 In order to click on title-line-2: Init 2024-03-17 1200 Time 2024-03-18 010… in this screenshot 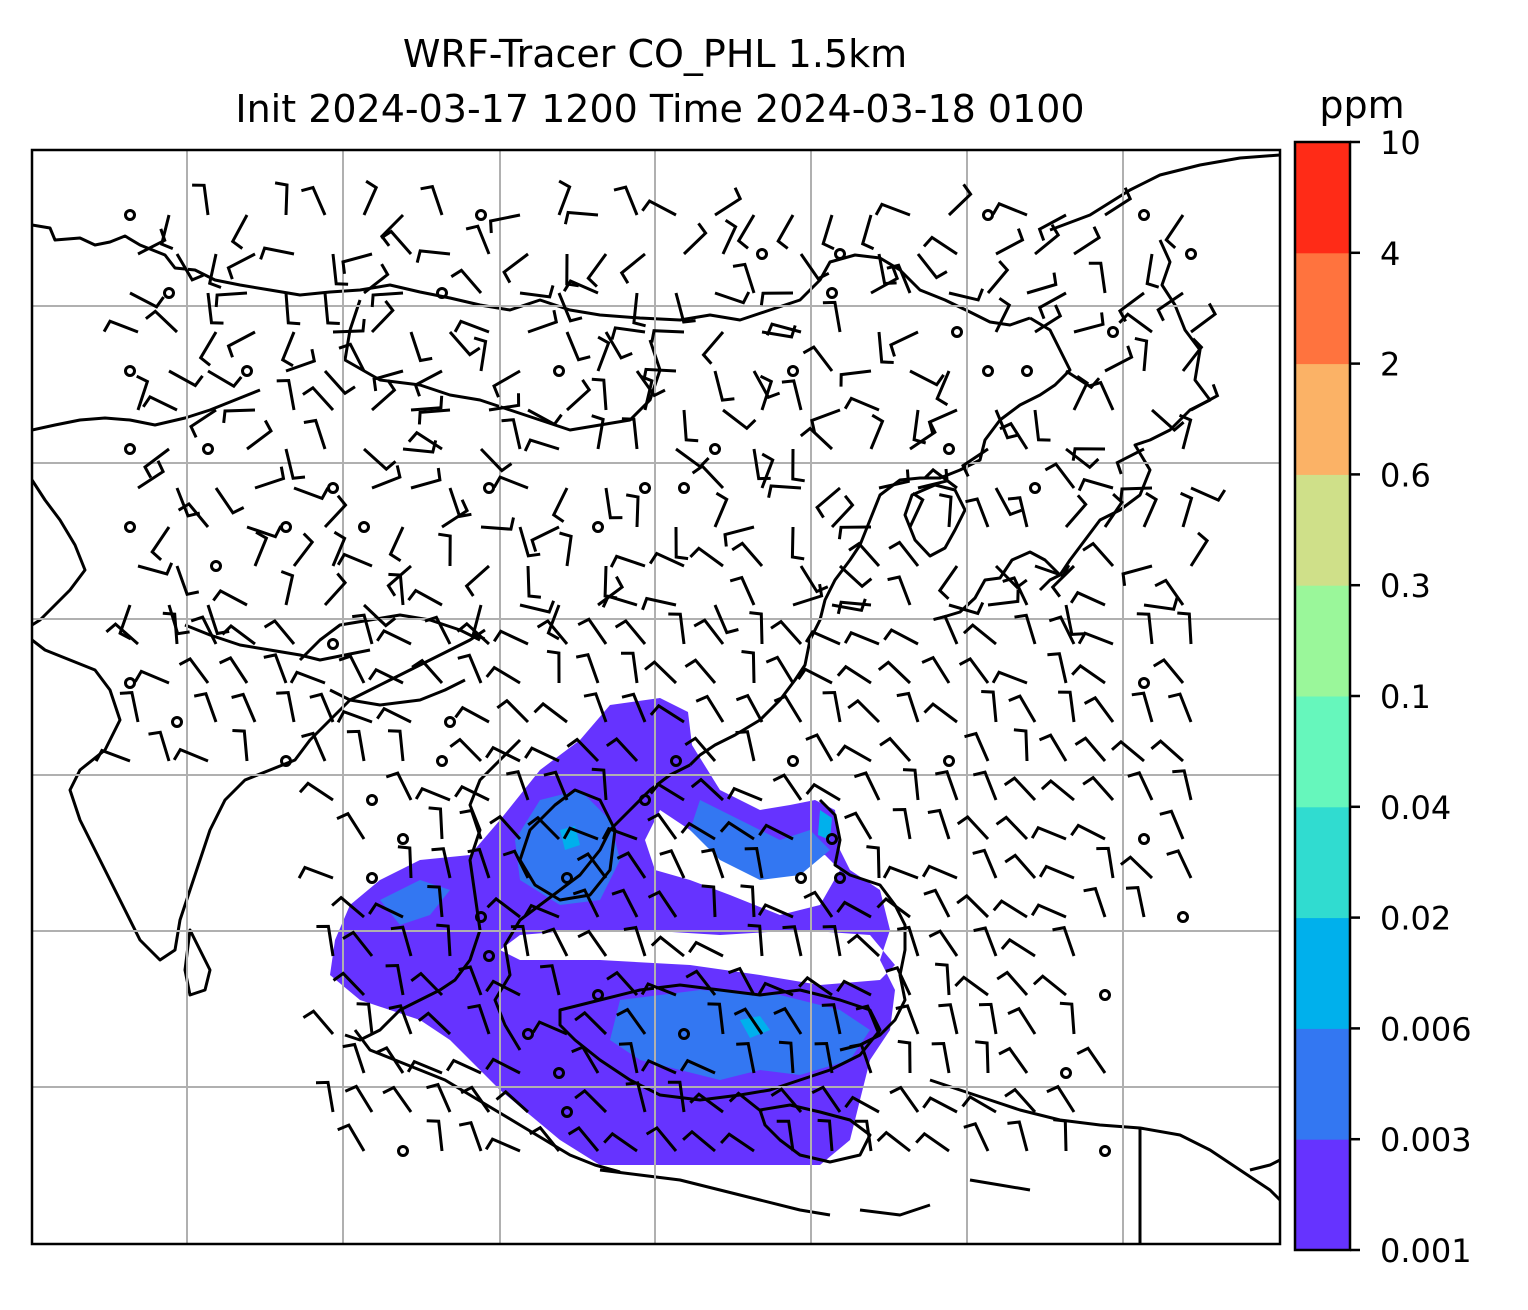, I will do `click(659, 109)`.